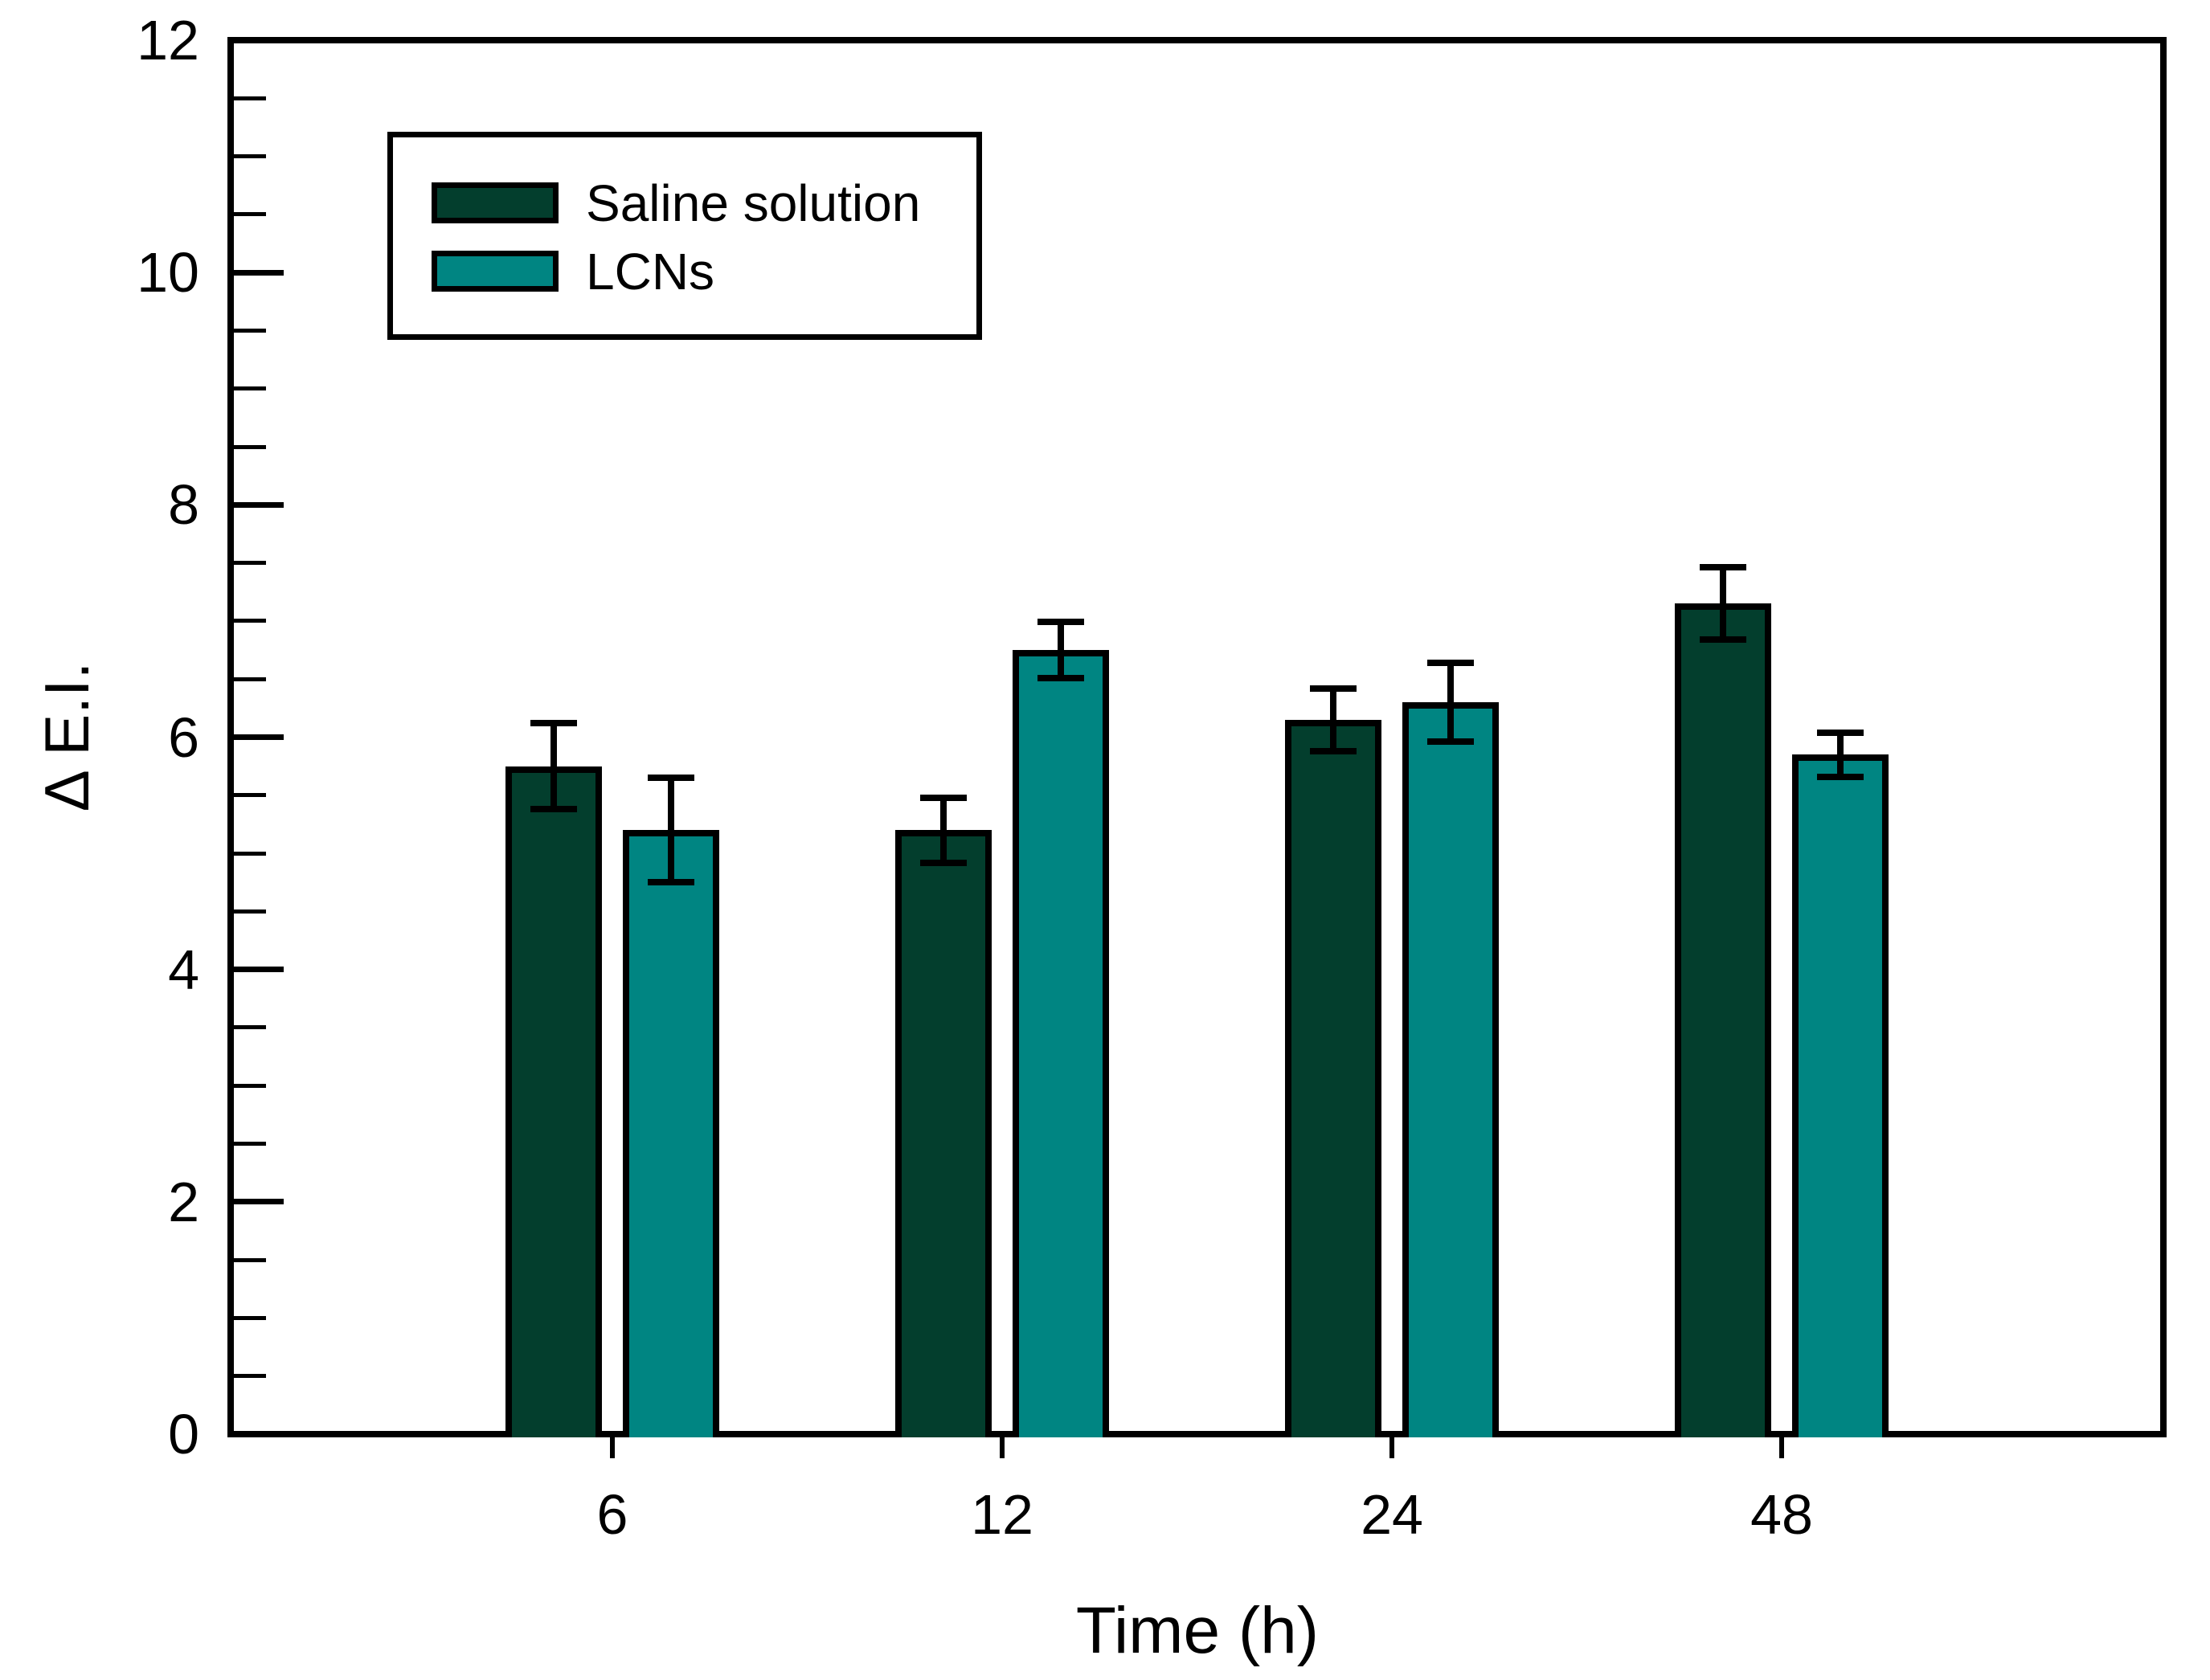  Describe the element at coordinates (183, 505) in the screenshot. I see `y-tick-label-8: 8` at that location.